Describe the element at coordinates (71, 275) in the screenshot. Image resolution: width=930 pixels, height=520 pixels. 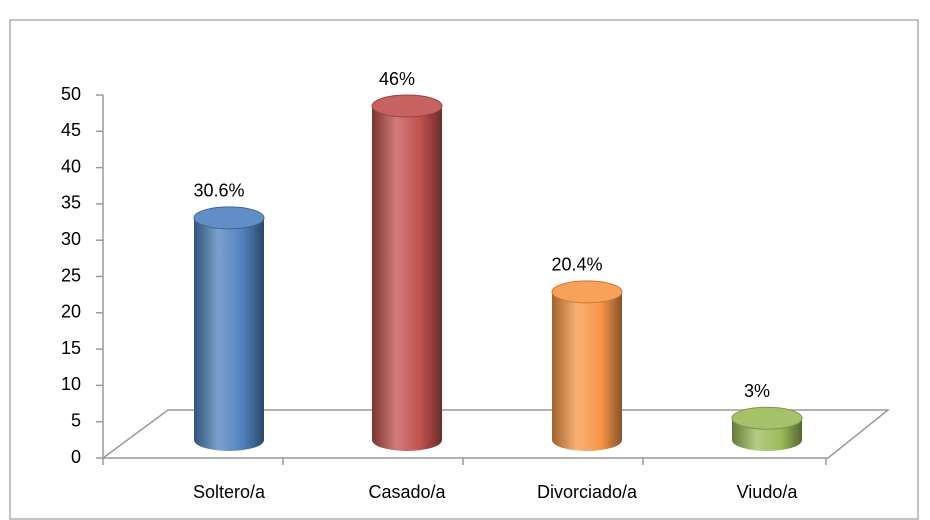
I see `y-tick-label: 25` at that location.